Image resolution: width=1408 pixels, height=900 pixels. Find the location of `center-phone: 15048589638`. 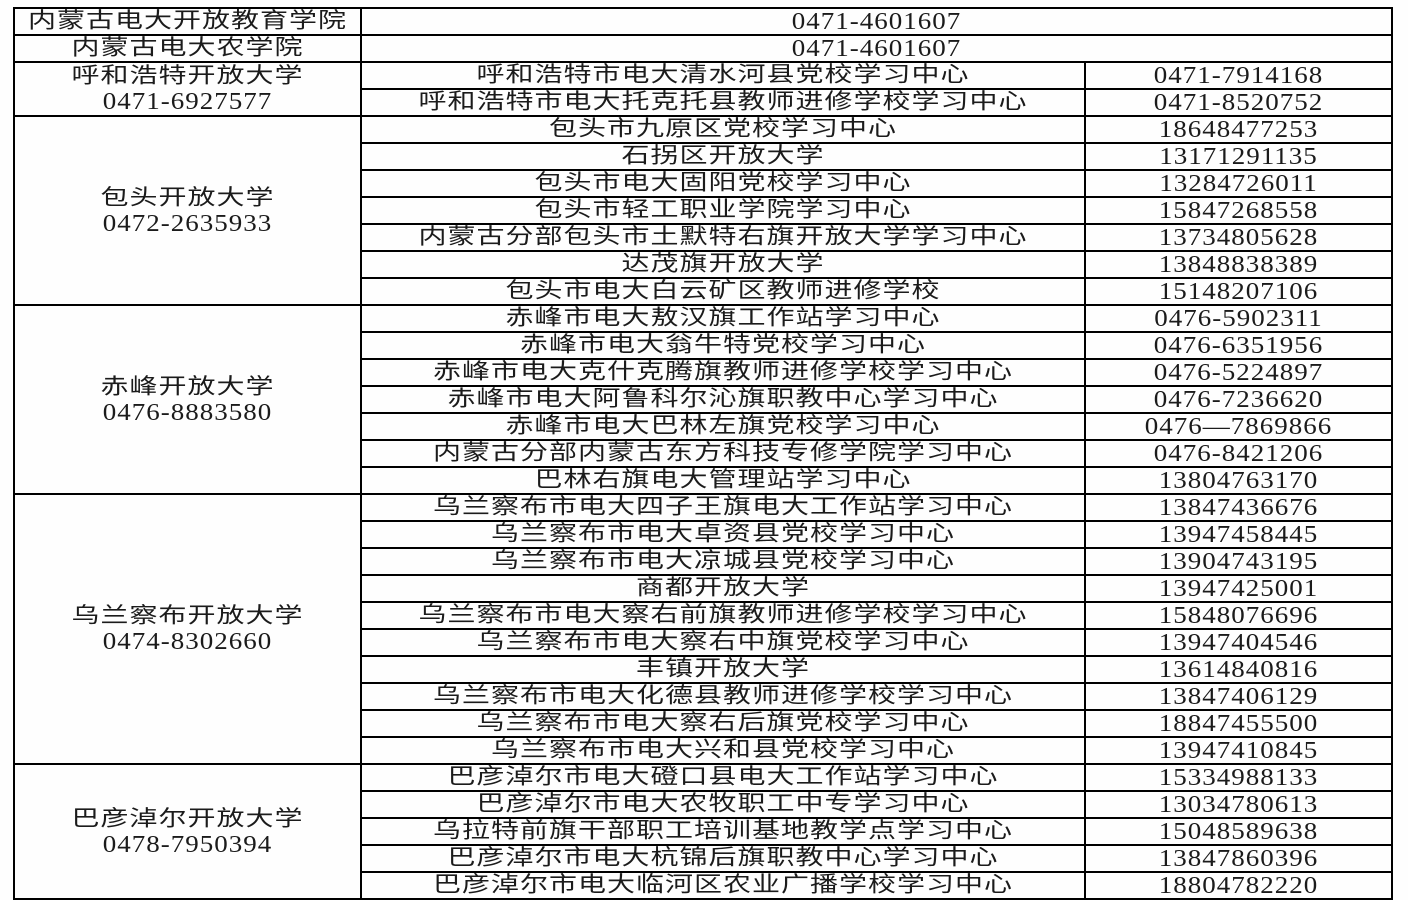

center-phone: 15048589638 is located at coordinates (1238, 831).